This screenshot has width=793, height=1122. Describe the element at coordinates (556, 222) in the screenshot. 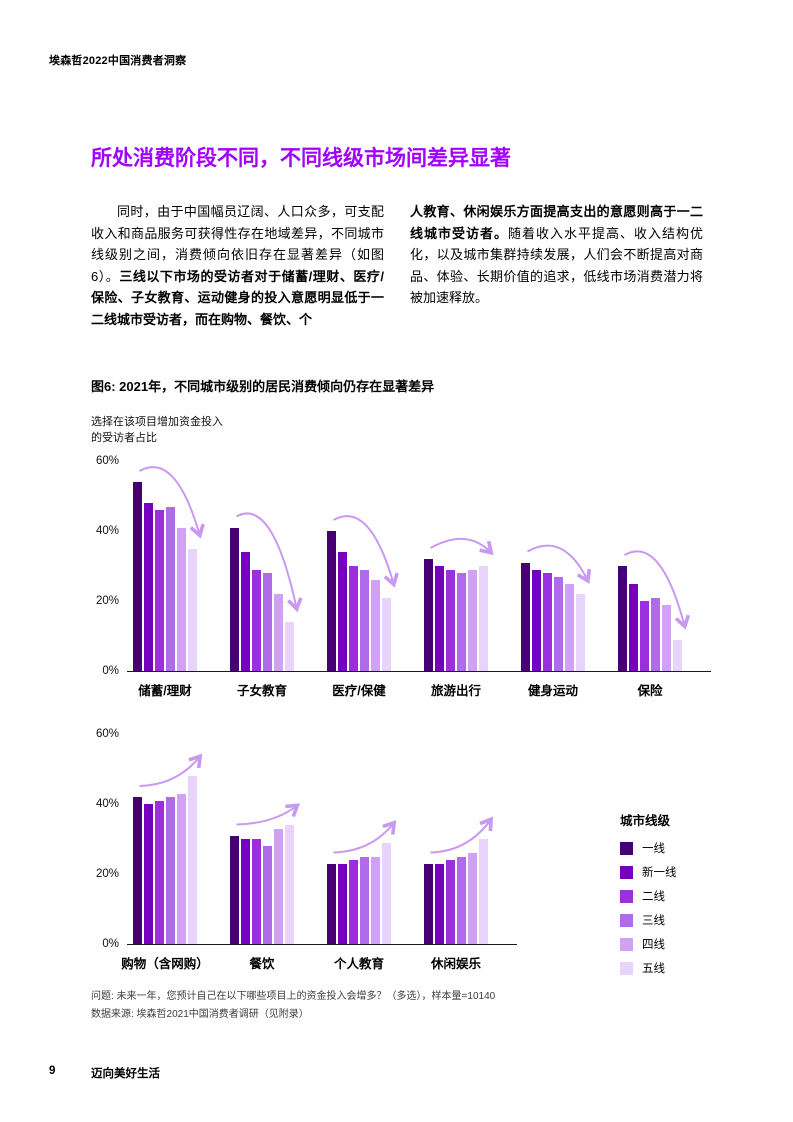

I see `body-text-right-bold: 人教育、休闲娱乐方面提高支出的意愿则高于一二线城市受访者。` at that location.